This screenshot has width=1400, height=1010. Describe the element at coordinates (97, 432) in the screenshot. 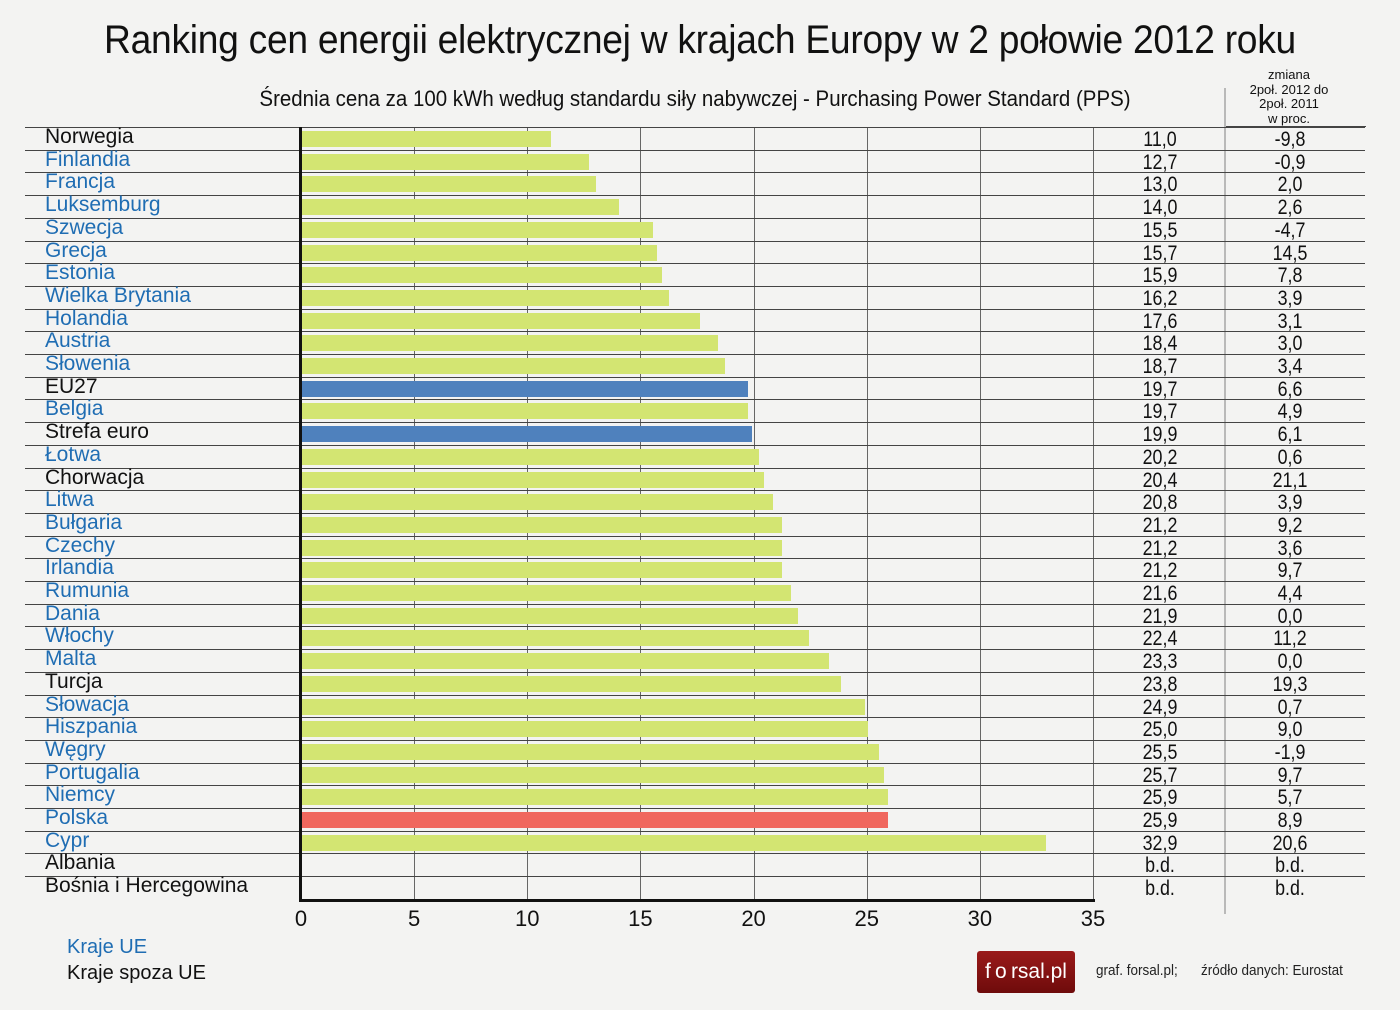

I see `country-label: Strefa euro` at that location.